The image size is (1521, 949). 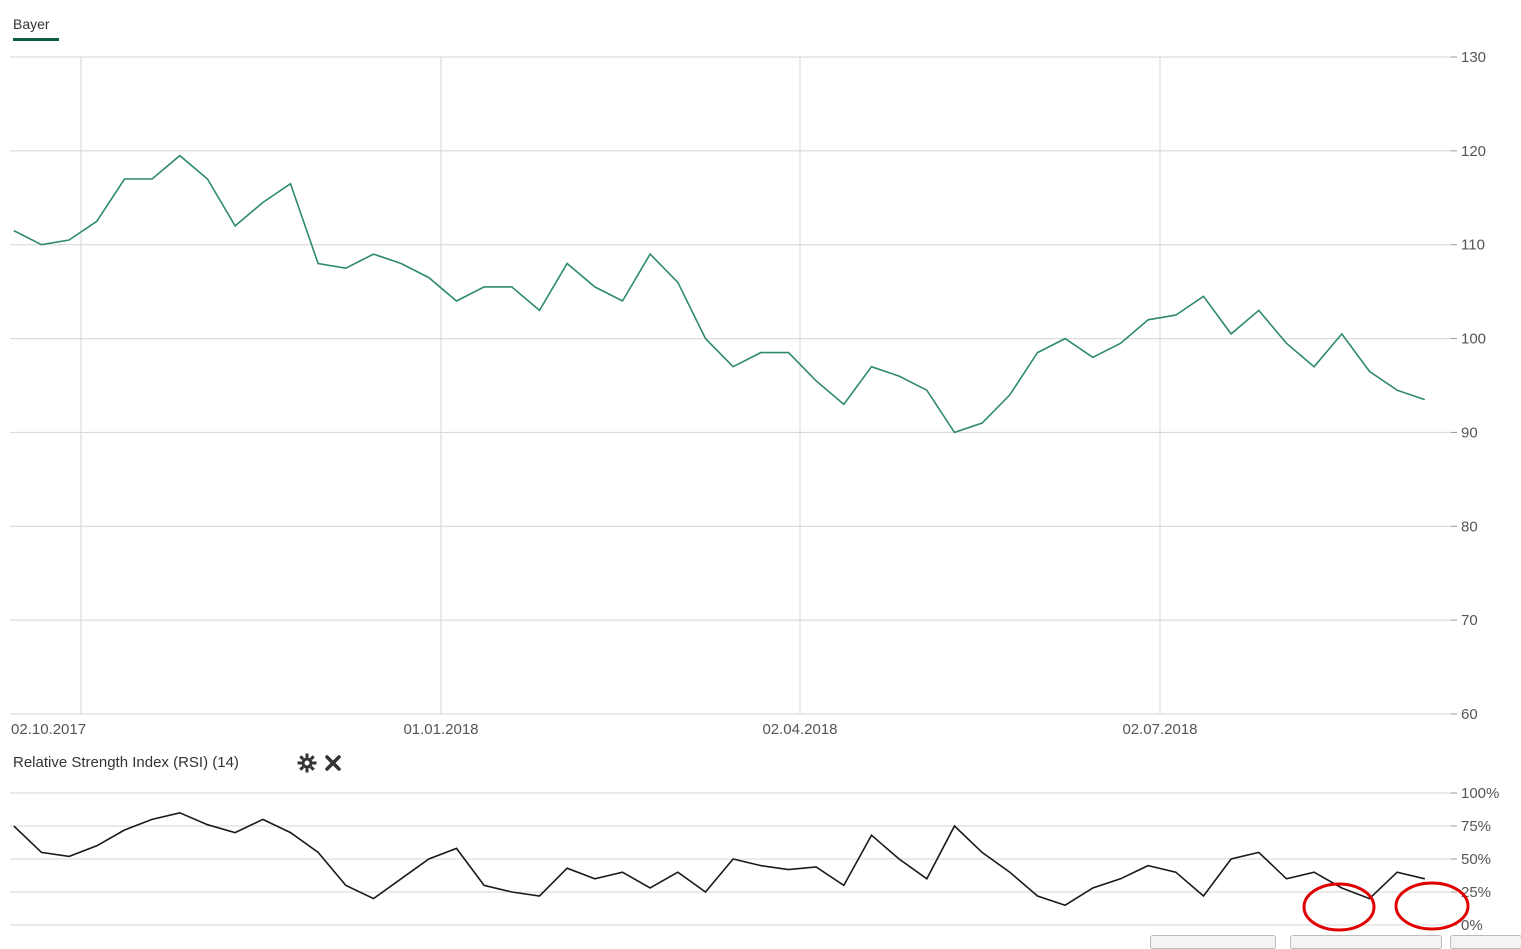 I want to click on x-tick-label: 02.10.2017, so click(x=48, y=729).